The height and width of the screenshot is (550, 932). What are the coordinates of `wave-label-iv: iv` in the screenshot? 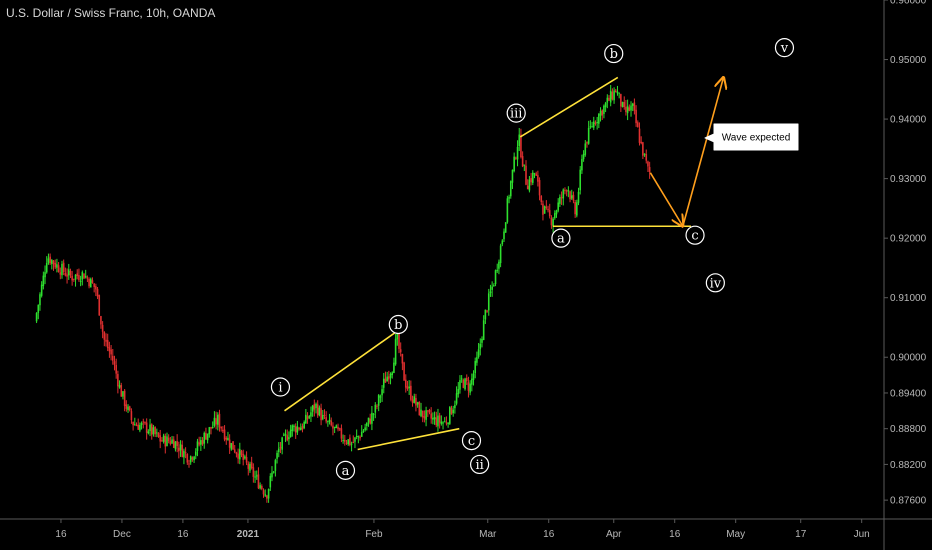 It's located at (715, 283).